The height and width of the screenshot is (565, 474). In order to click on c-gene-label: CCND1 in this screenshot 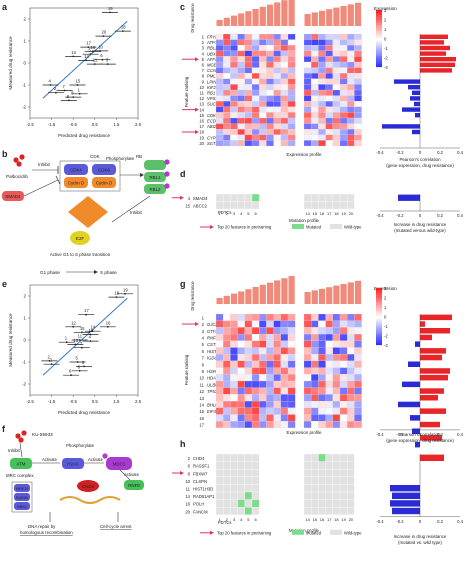, I will do `click(214, 70)`.